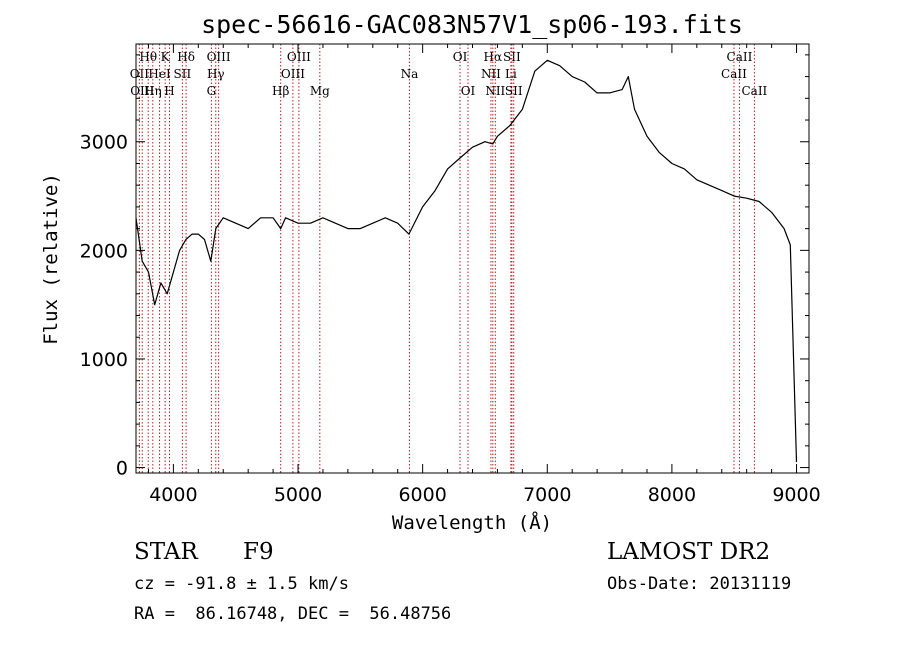 The width and height of the screenshot is (900, 649). I want to click on line-marker-label: K, so click(166, 57).